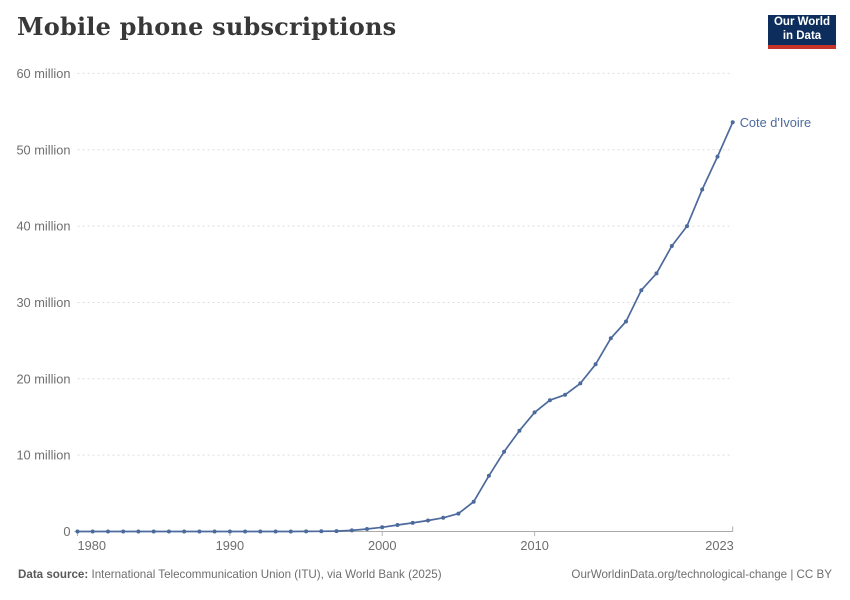 This screenshot has width=850, height=600. I want to click on y-tick-label: 0, so click(66, 531).